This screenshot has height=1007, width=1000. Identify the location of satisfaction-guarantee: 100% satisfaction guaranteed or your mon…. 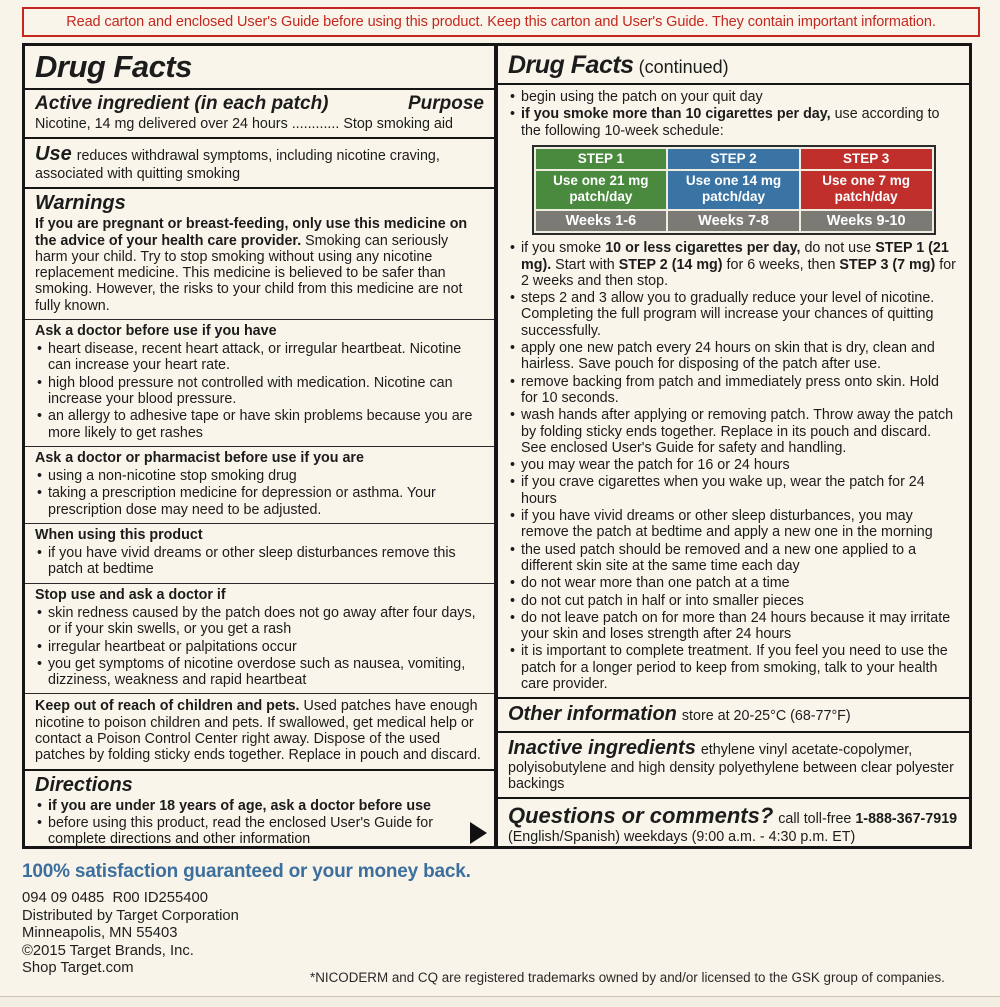
(246, 871).